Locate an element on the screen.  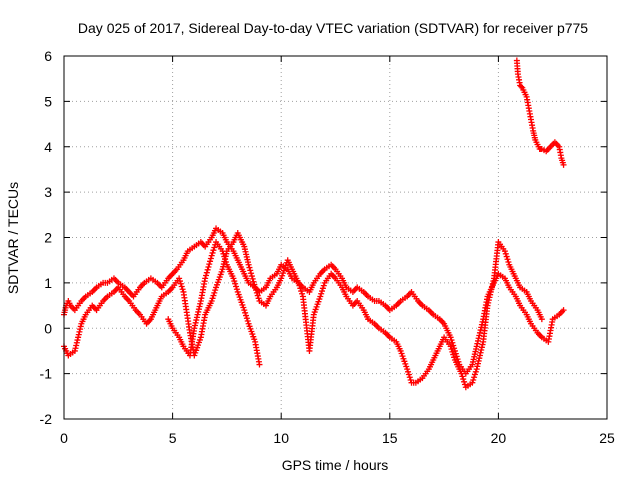
y-tick-label: 3 is located at coordinates (48, 192).